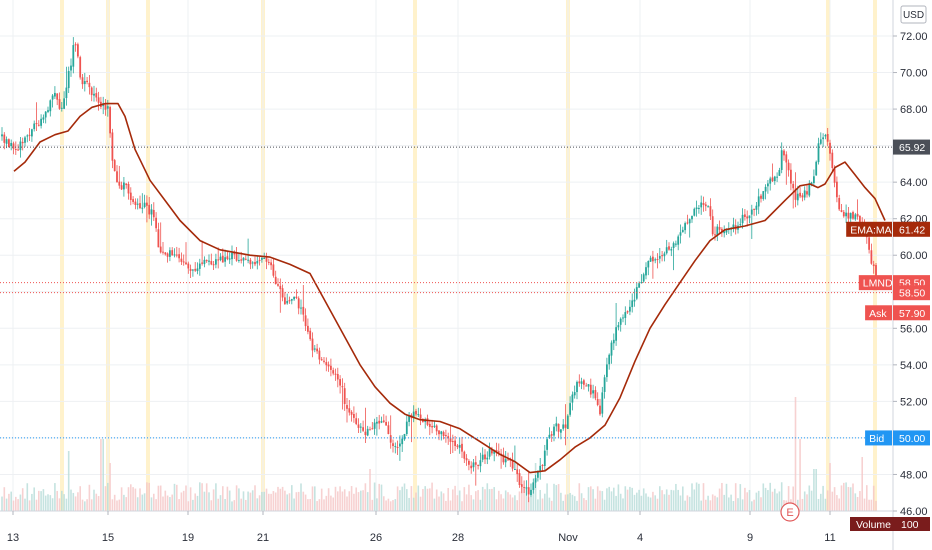 This screenshot has width=932, height=550. I want to click on x-tick-label: Nov, so click(568, 538).